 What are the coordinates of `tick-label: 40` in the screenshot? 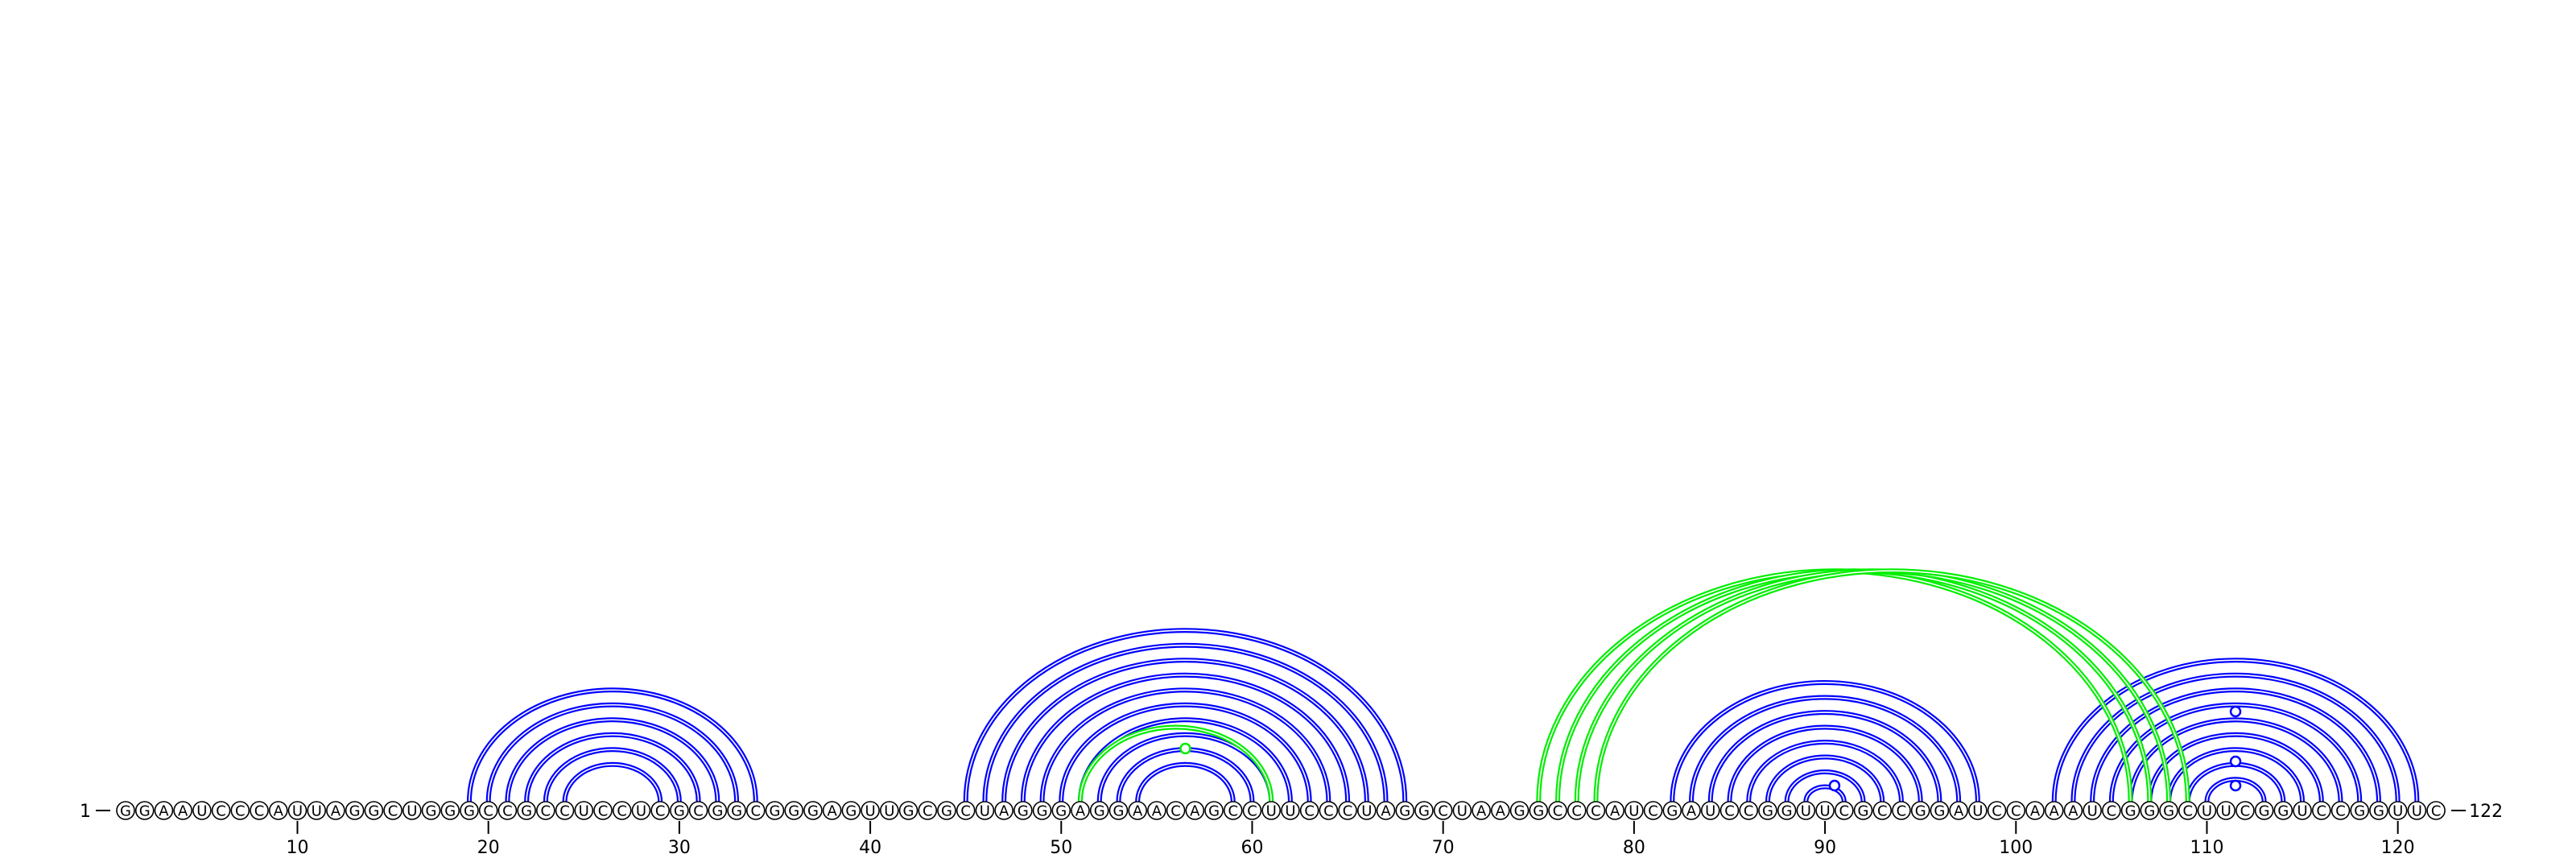 It's located at (870, 848).